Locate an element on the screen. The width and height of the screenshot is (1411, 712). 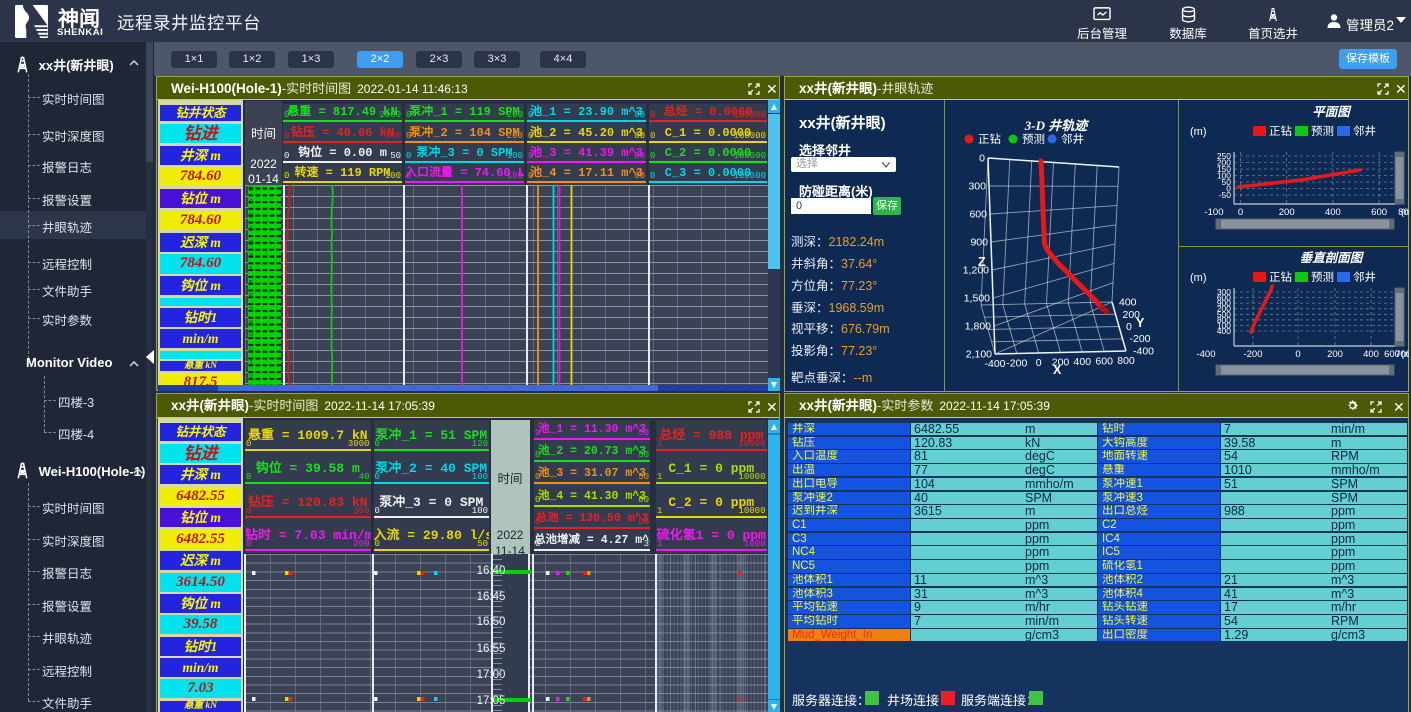
svg-text: 1,800 is located at coordinates (978, 327).